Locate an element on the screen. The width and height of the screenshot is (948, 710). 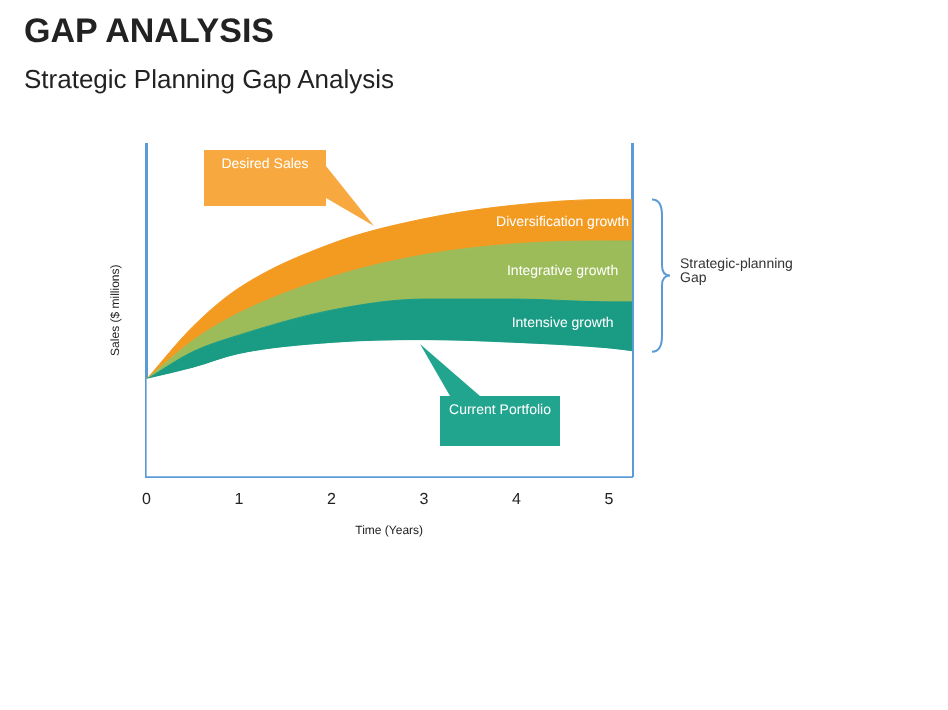
chart-subtitle: Strategic Planning Gap Analysis is located at coordinates (209, 79).